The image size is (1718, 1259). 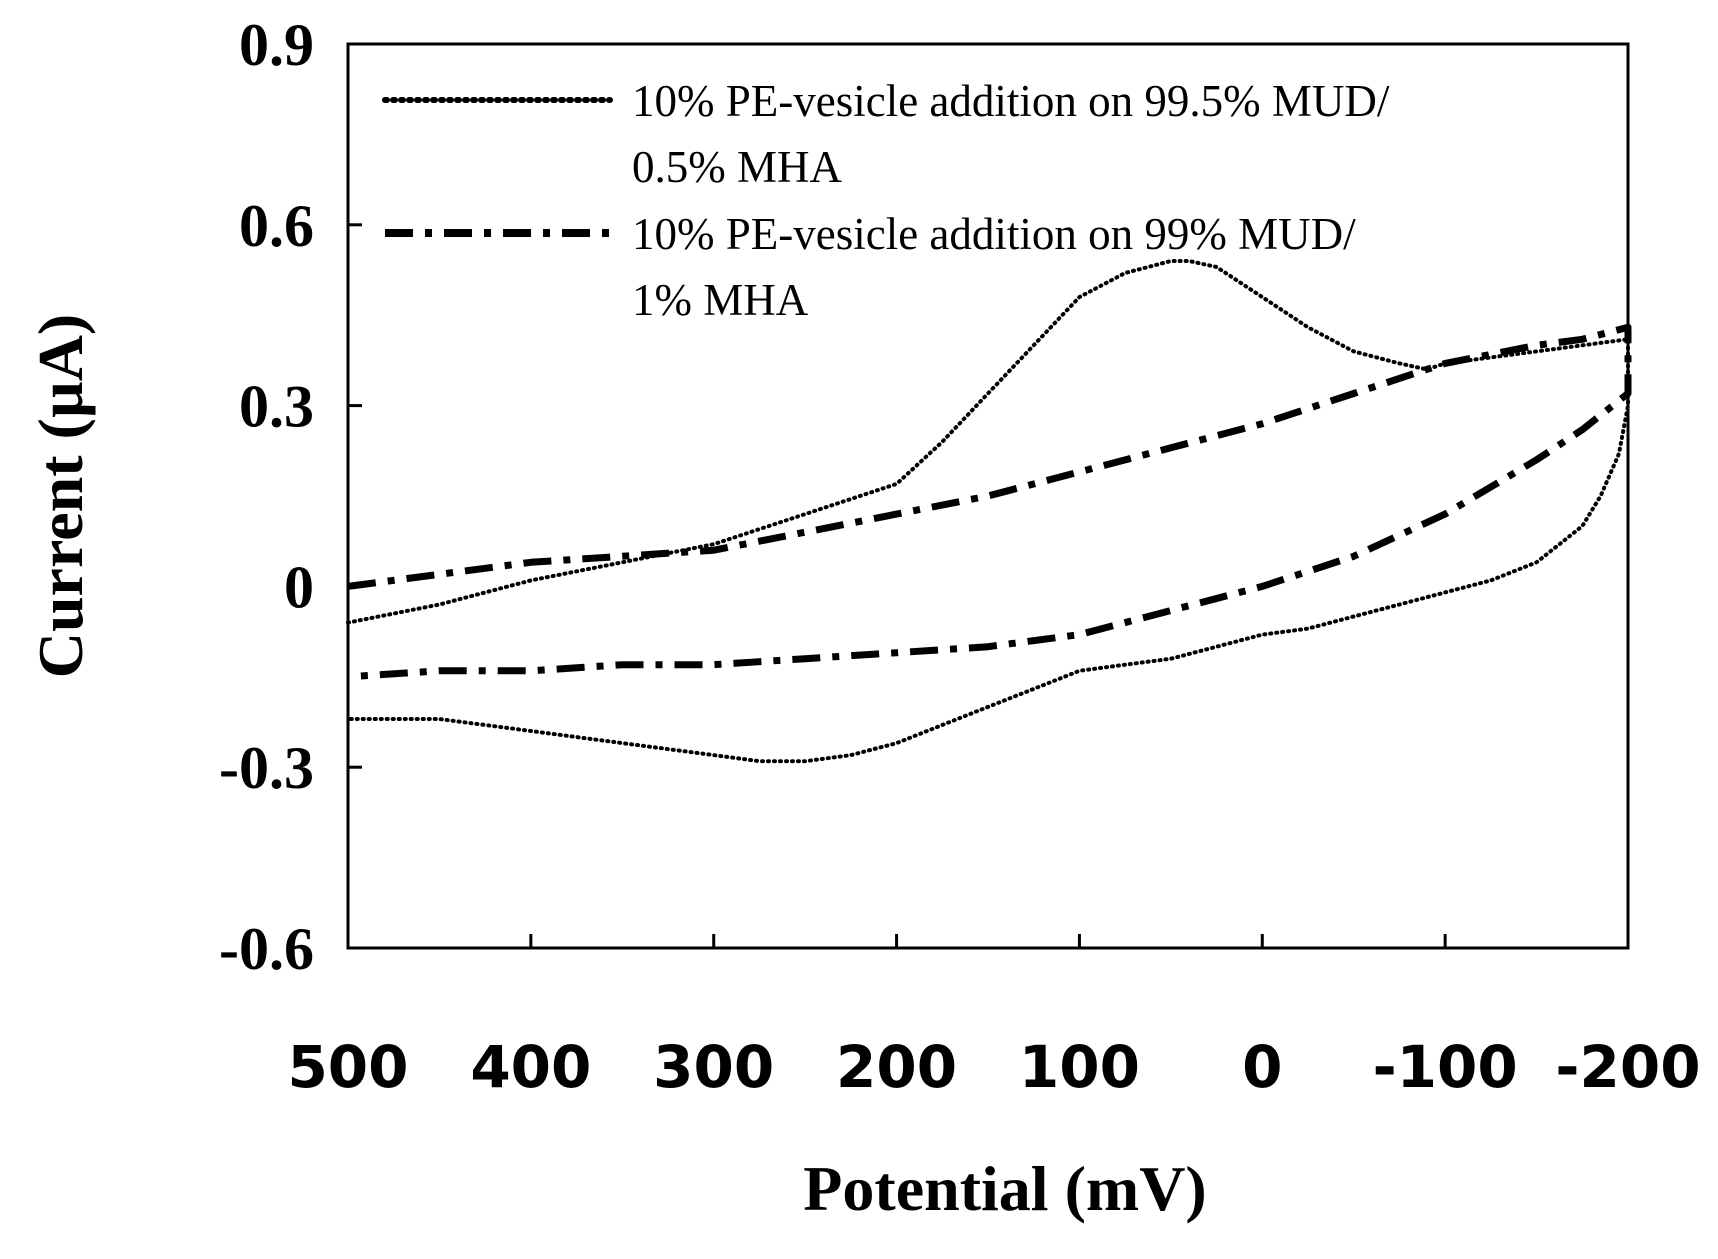 I want to click on legend-label-series-2-line-2: 1% MHA, so click(x=720, y=300).